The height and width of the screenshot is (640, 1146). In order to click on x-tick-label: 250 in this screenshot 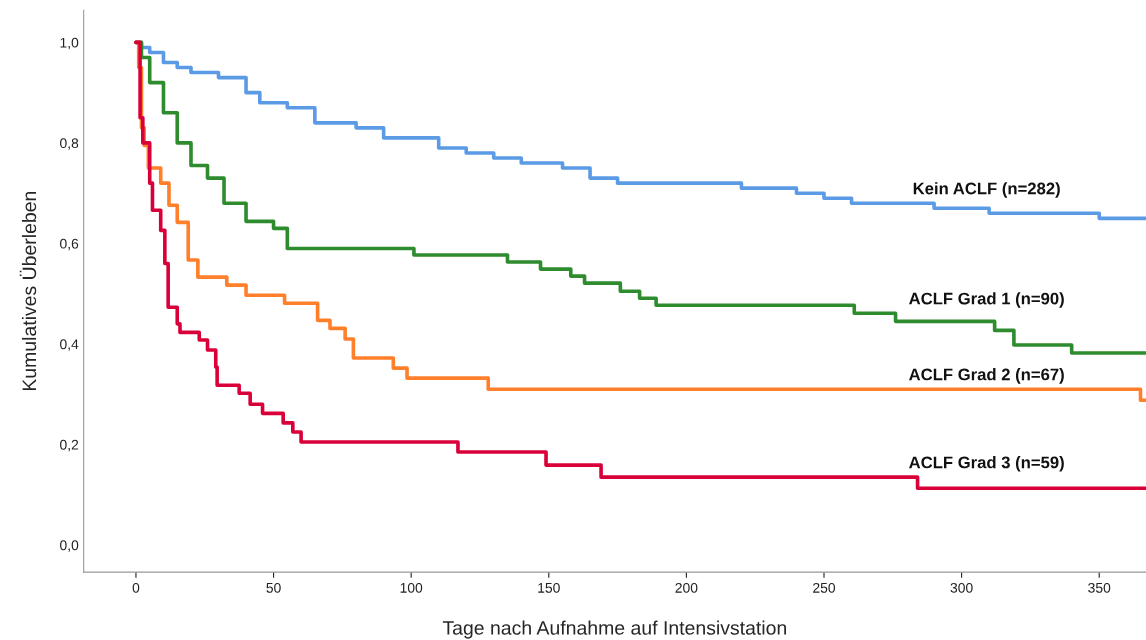, I will do `click(824, 587)`.